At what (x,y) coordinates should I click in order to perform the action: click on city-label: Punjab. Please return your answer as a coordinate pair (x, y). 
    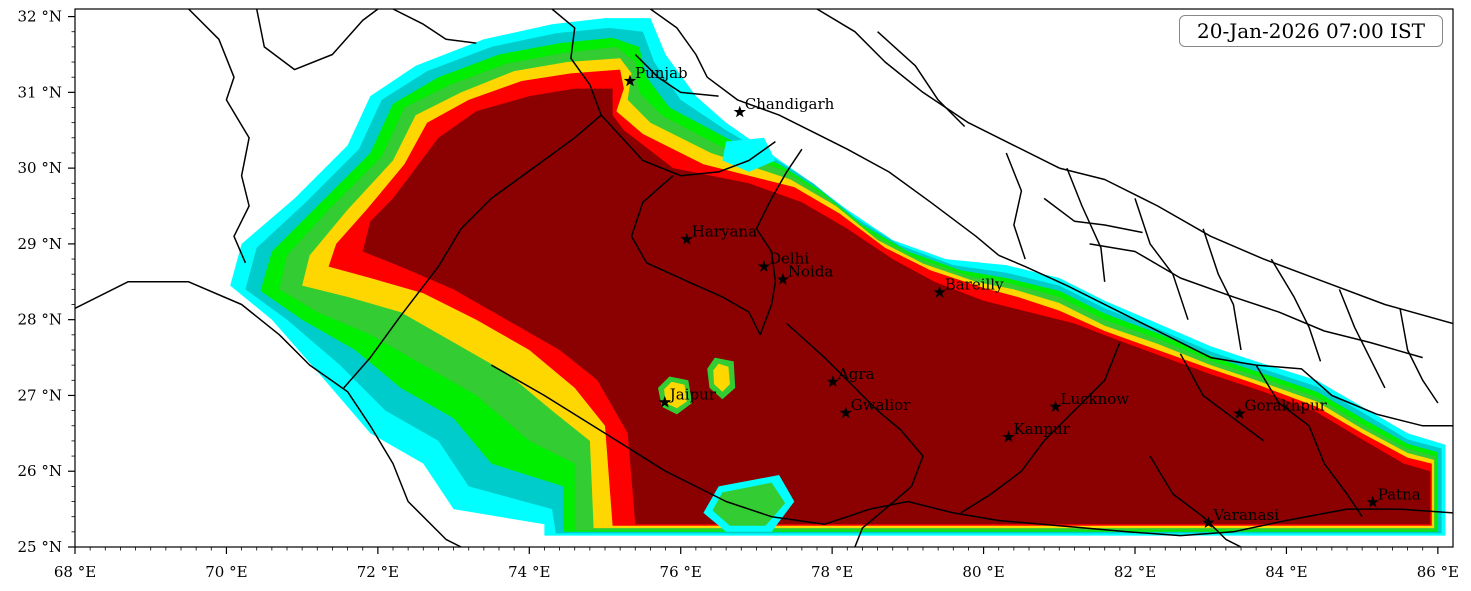
    Looking at the image, I should click on (661, 73).